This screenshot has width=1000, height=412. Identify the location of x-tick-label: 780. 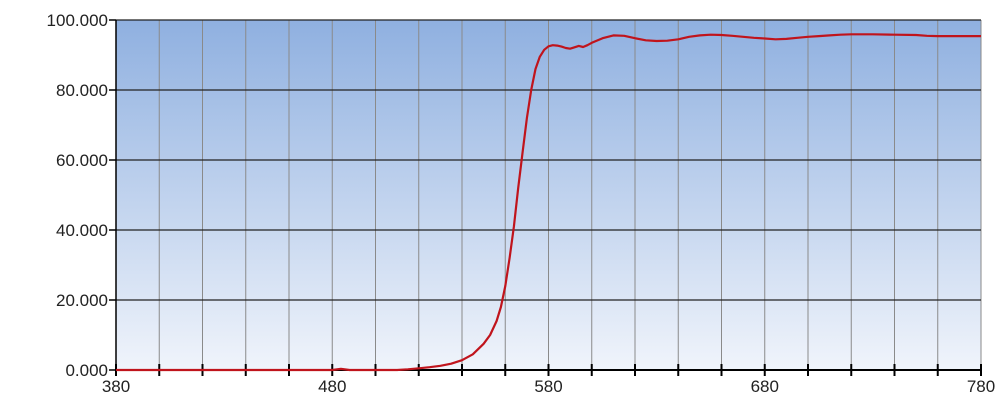
(981, 386).